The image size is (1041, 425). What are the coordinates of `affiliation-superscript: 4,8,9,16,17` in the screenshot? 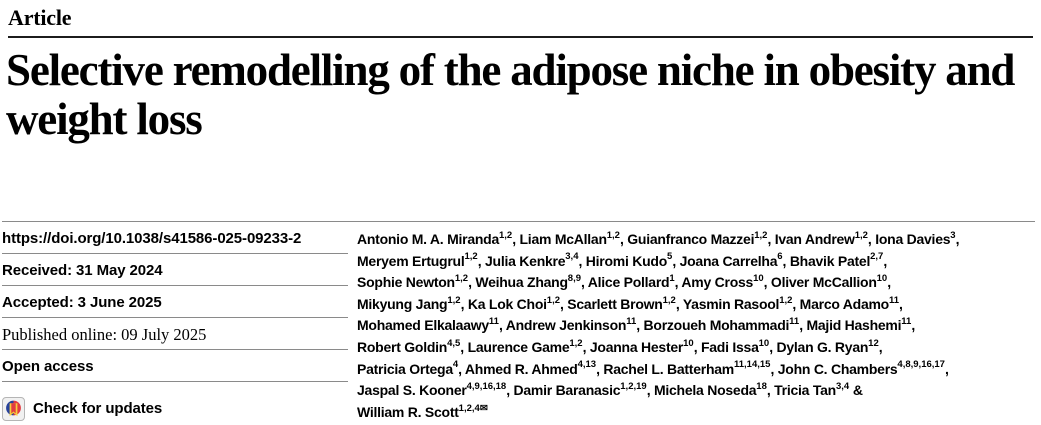 It's located at (921, 365).